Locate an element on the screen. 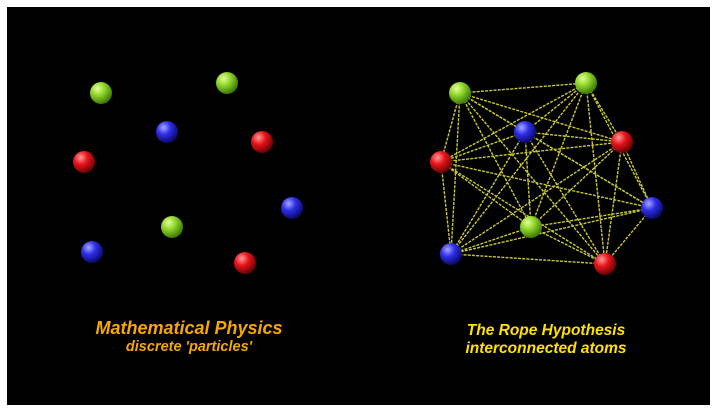  rope-connection-group is located at coordinates (546, 173).